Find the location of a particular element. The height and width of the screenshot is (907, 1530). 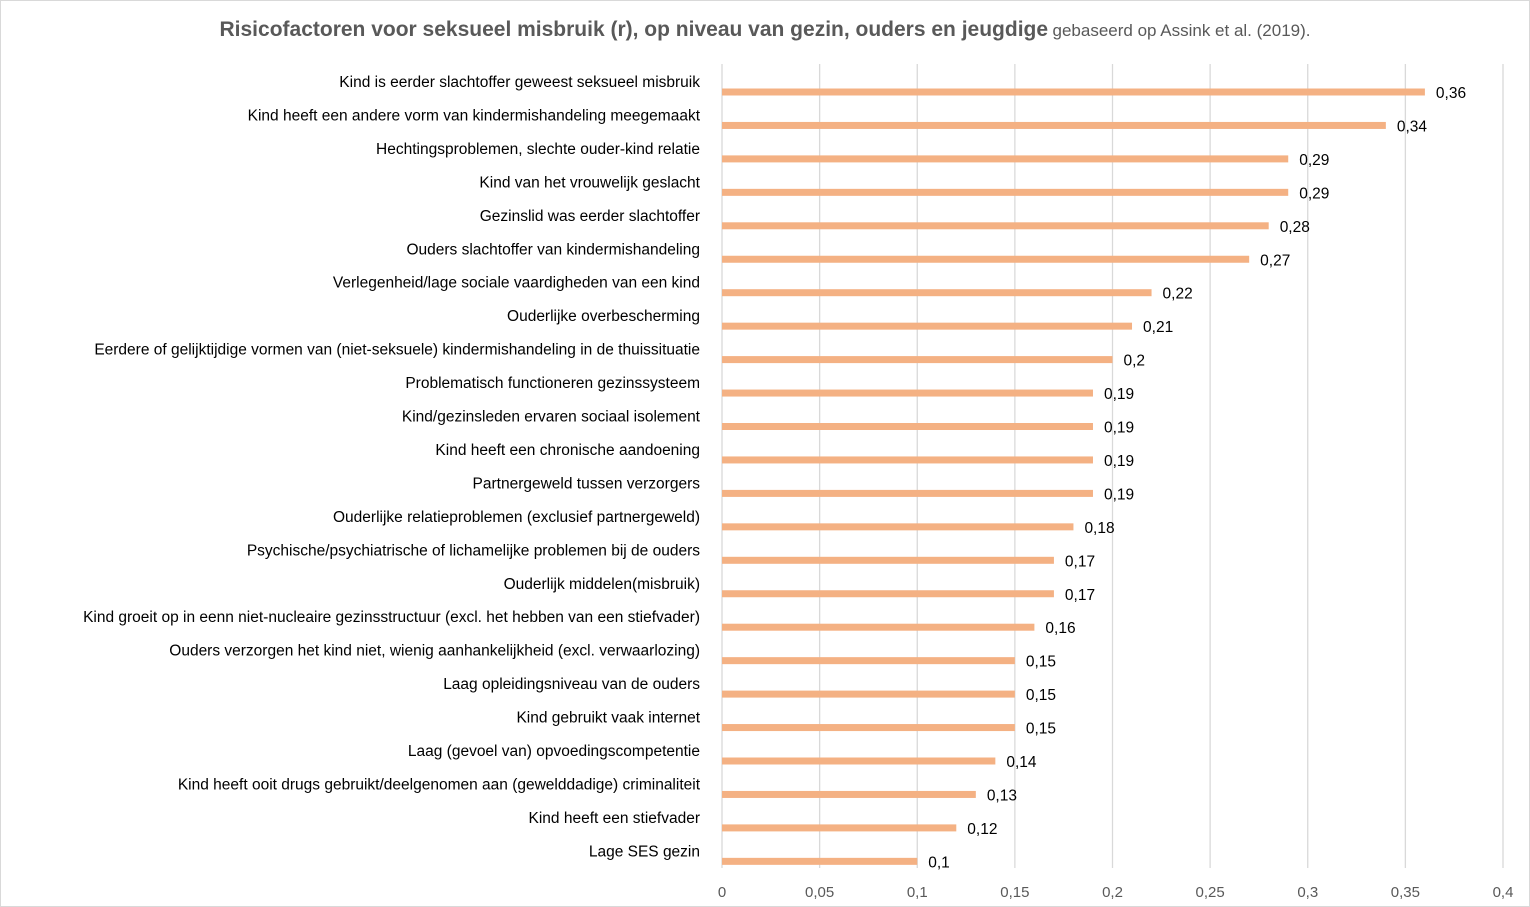

x-tick-label: 0,2 is located at coordinates (1112, 892).